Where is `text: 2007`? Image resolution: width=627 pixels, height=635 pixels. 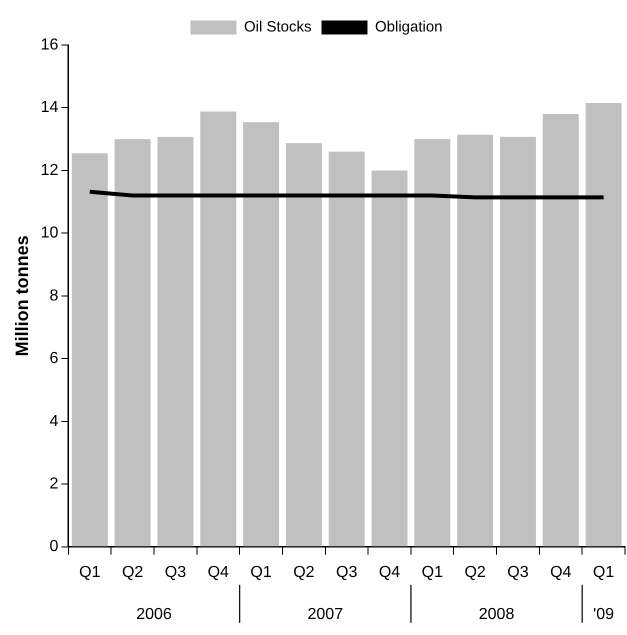
text: 2007 is located at coordinates (325, 615).